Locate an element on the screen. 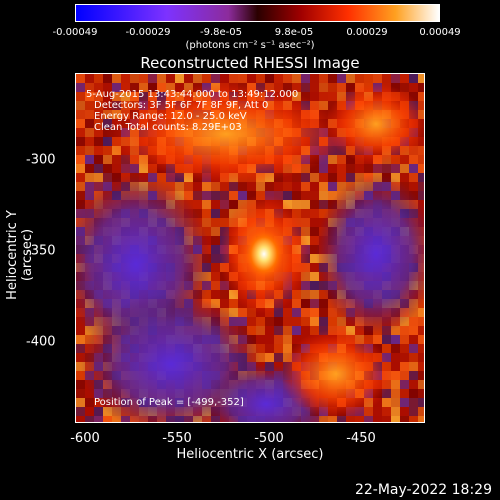 Image resolution: width=500 pixels, height=500 pixels. y-axis-label: Heliocentric Y (arcsec) is located at coordinates (20, 255).